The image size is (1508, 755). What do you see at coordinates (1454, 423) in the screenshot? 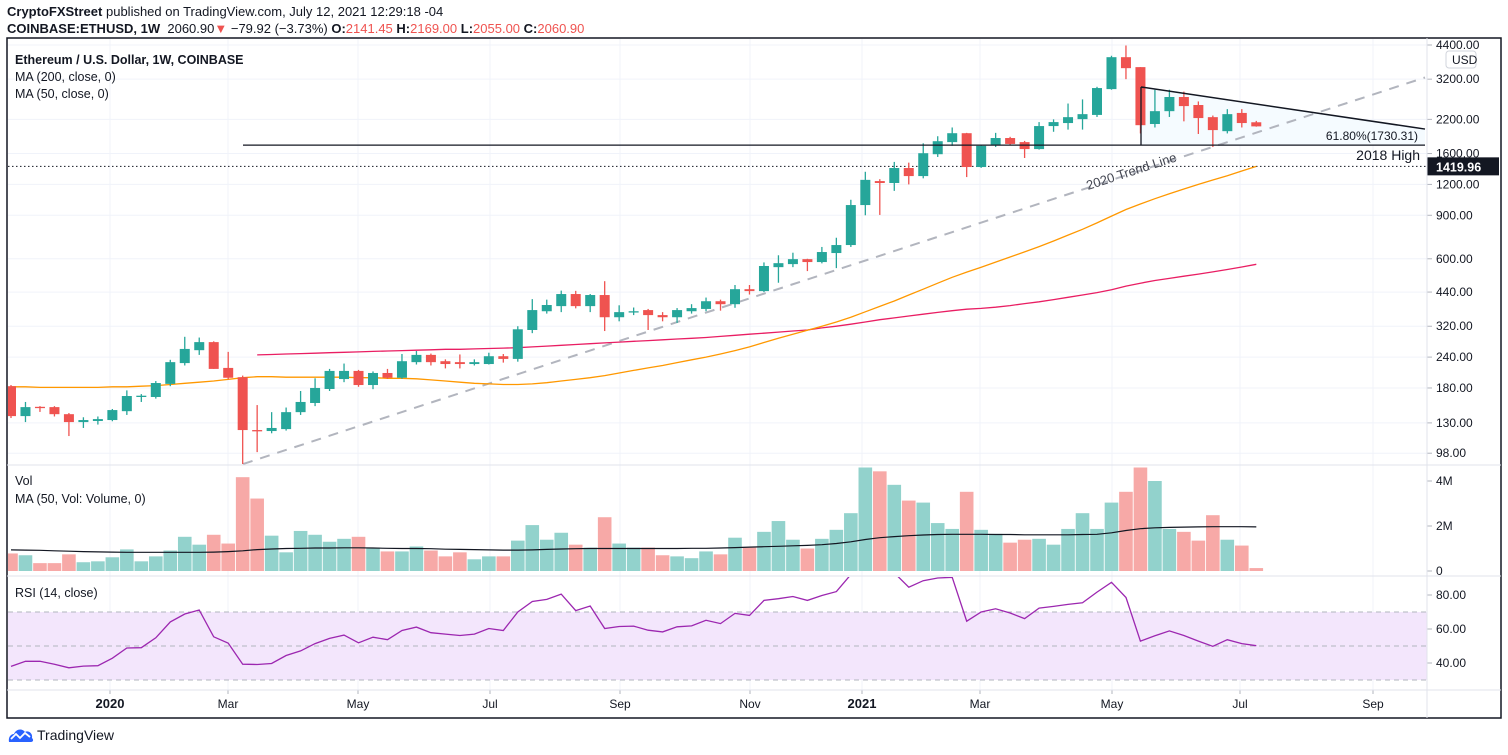
I see `price-tick-label: 130.00` at bounding box center [1454, 423].